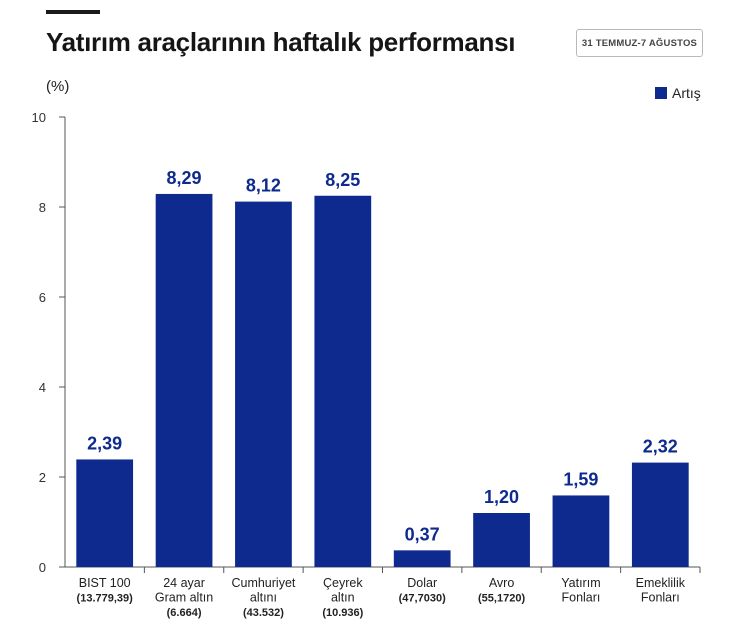 Image resolution: width=733 pixels, height=627 pixels. What do you see at coordinates (639, 43) in the screenshot?
I see `date-range-badge: 31 TEMMUZ-7 AĞUSTOS` at bounding box center [639, 43].